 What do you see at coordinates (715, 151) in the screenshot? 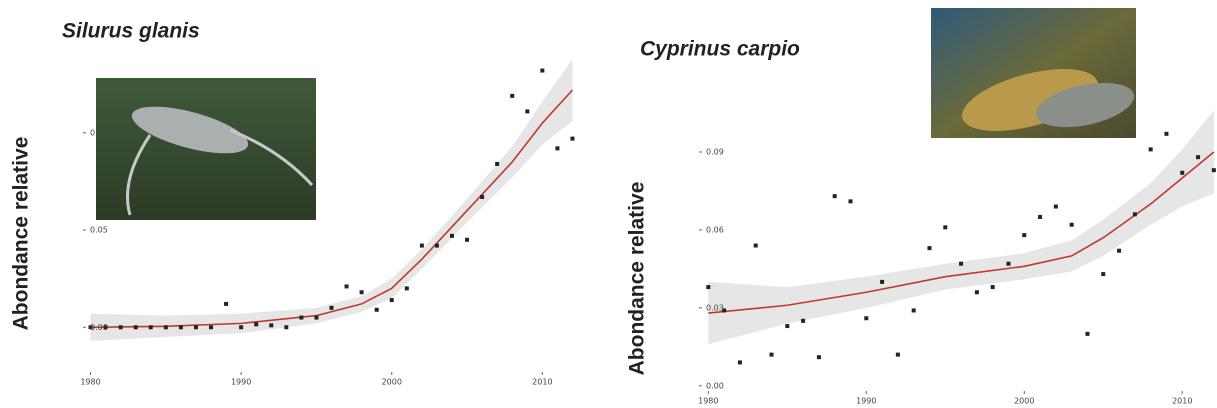
I see `y-tick-label: 0.09` at bounding box center [715, 151].